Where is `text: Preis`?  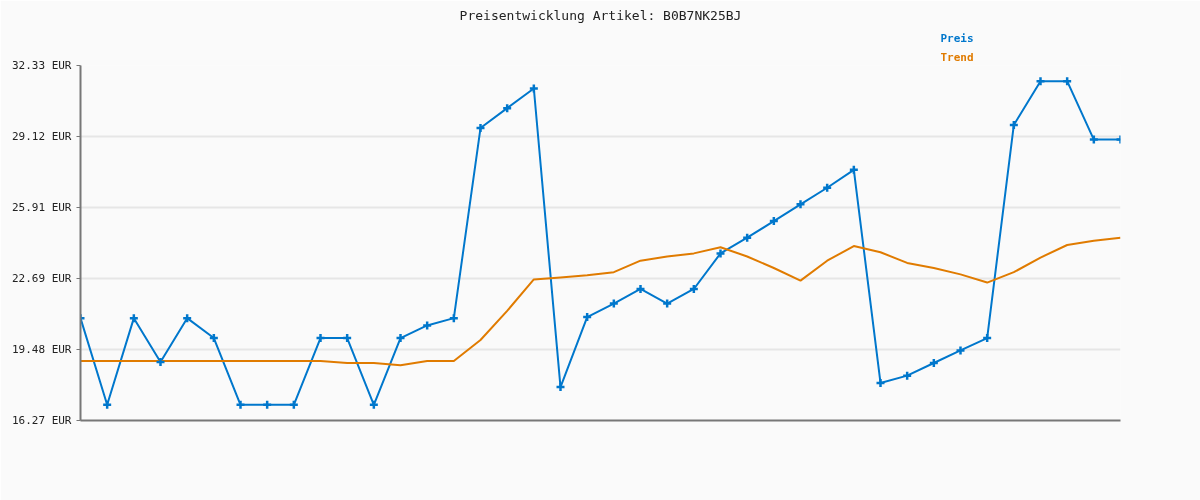
text: Preis is located at coordinates (957, 38).